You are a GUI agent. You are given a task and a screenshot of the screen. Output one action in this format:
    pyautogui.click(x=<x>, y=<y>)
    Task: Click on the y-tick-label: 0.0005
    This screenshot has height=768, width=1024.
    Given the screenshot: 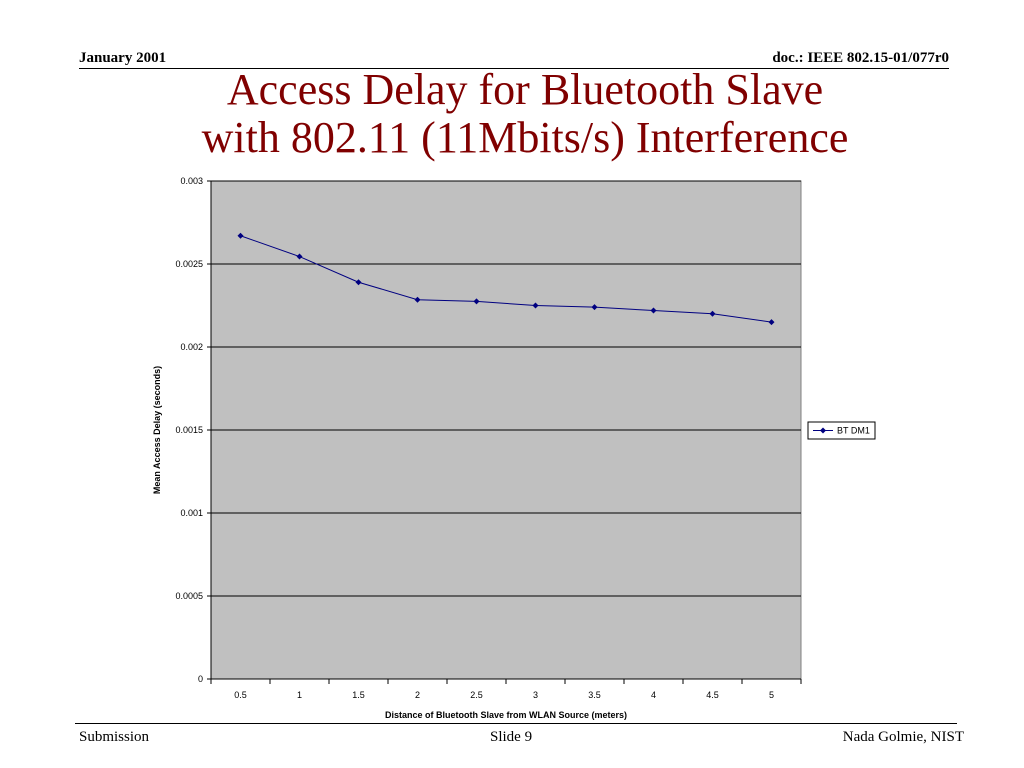 What is the action you would take?
    pyautogui.click(x=189, y=596)
    